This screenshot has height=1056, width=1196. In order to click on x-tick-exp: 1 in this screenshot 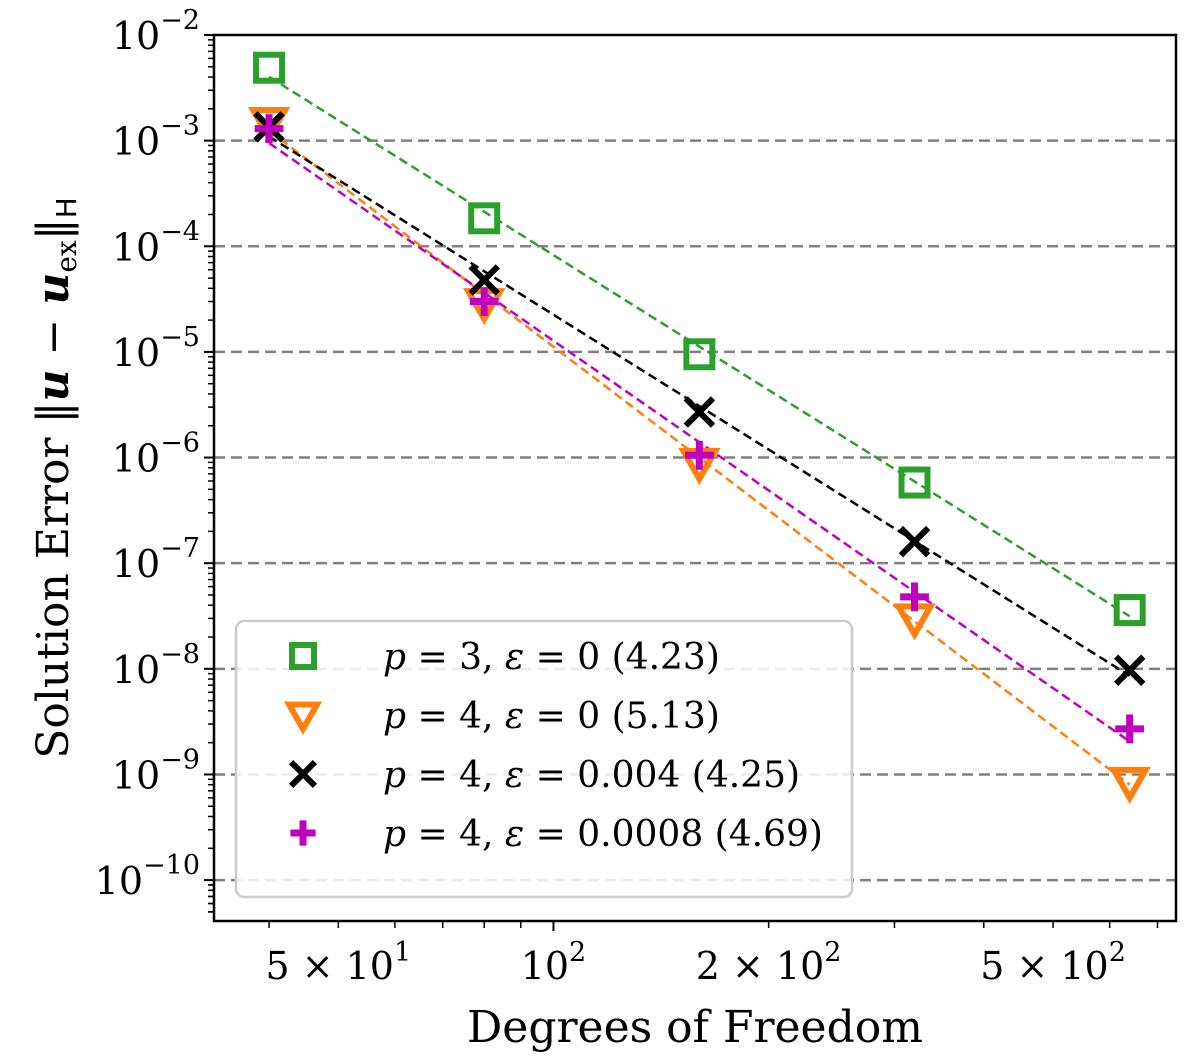, I will do `click(402, 952)`.